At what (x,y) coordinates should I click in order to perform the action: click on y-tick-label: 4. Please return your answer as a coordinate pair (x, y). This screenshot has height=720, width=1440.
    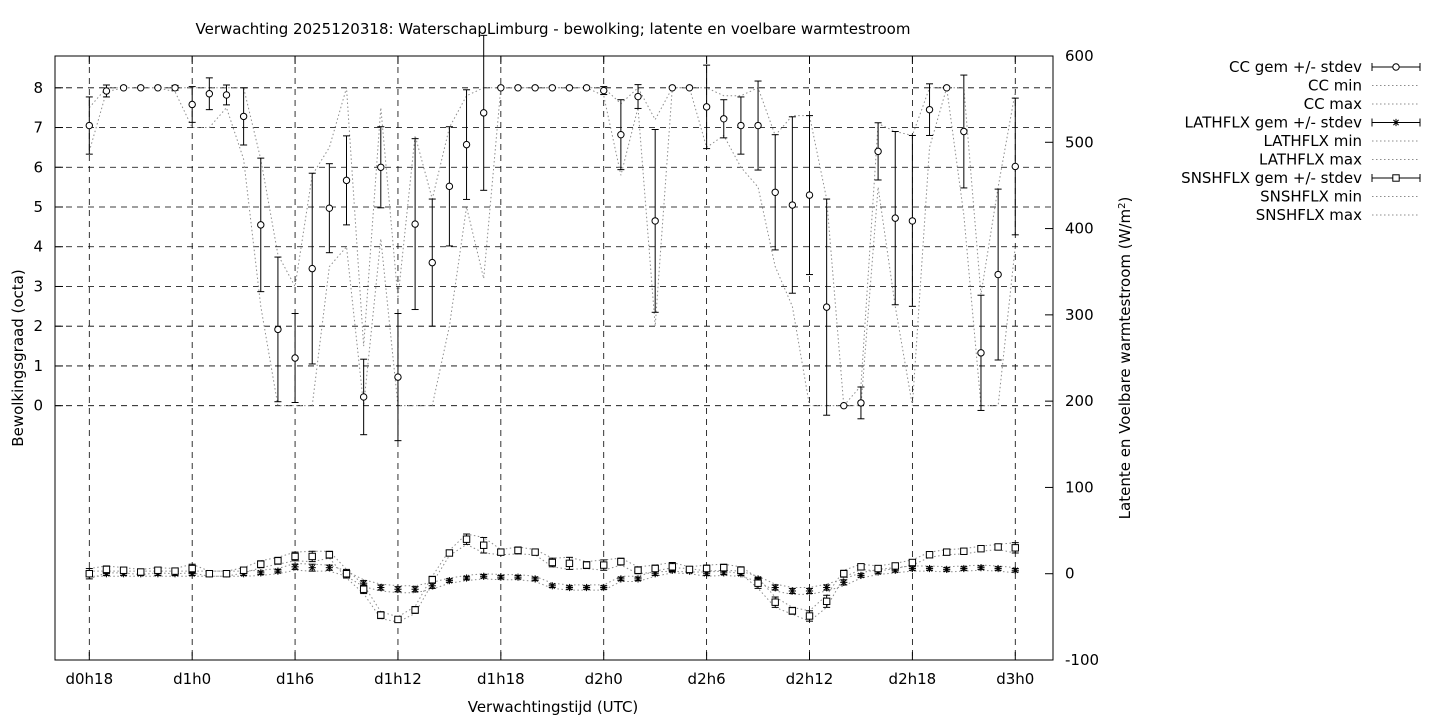
    Looking at the image, I should click on (38, 247).